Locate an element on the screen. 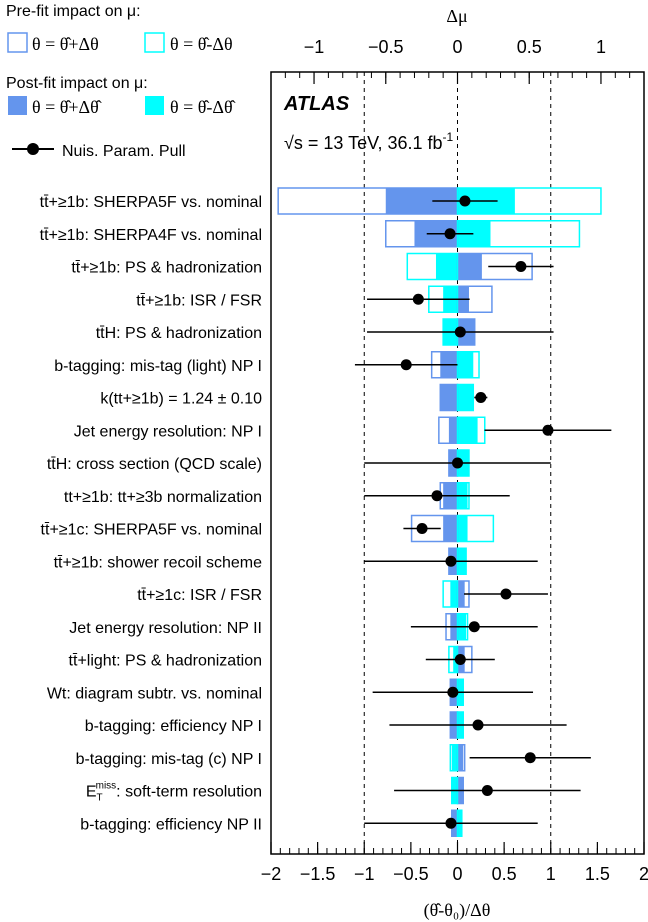  parameter-label: b-tagging: mis-tag (c) NP I is located at coordinates (169, 759).